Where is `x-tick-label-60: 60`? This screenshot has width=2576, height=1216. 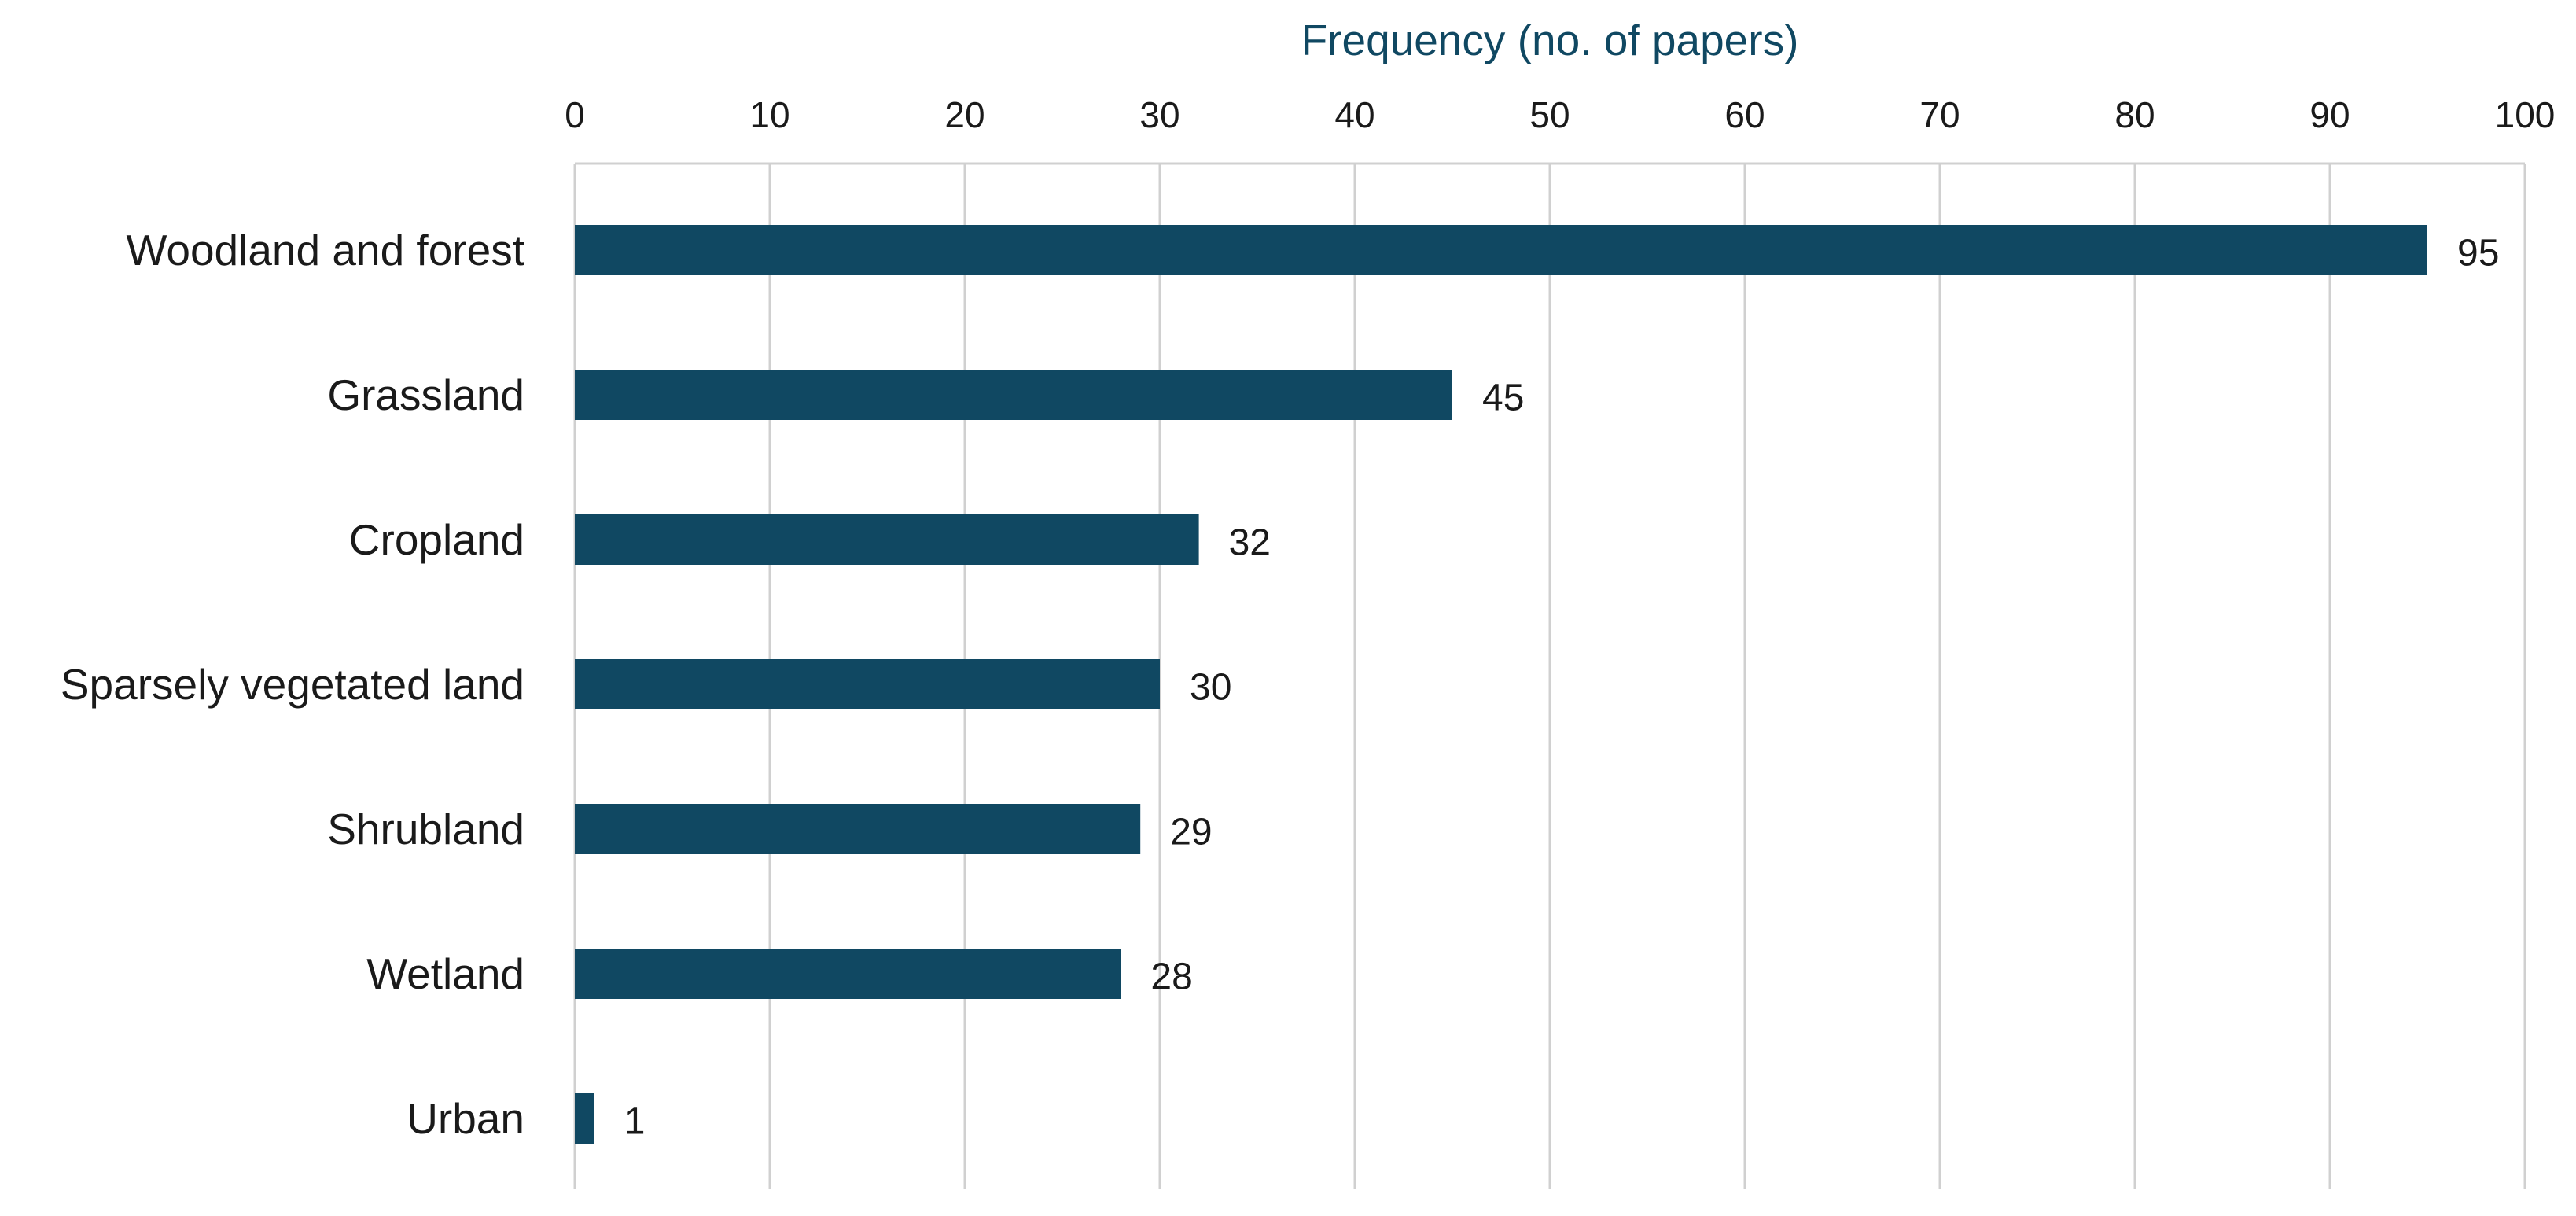 x-tick-label-60: 60 is located at coordinates (1745, 114).